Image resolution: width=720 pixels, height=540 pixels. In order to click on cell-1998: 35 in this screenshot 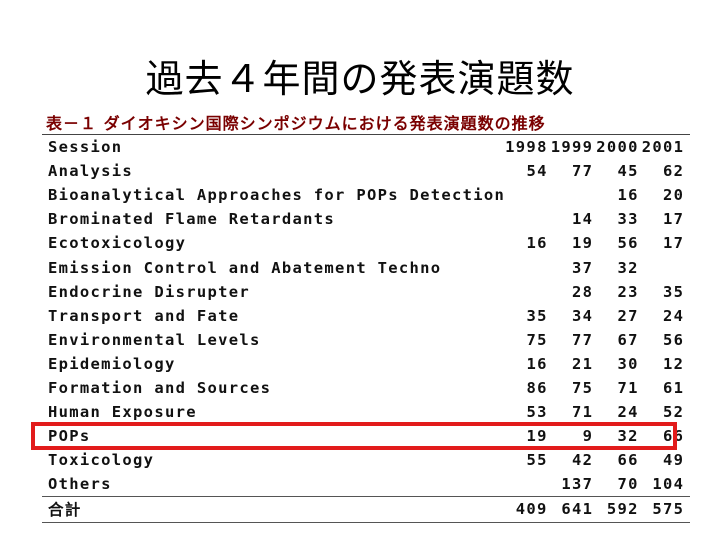, I will do `click(537, 315)`.